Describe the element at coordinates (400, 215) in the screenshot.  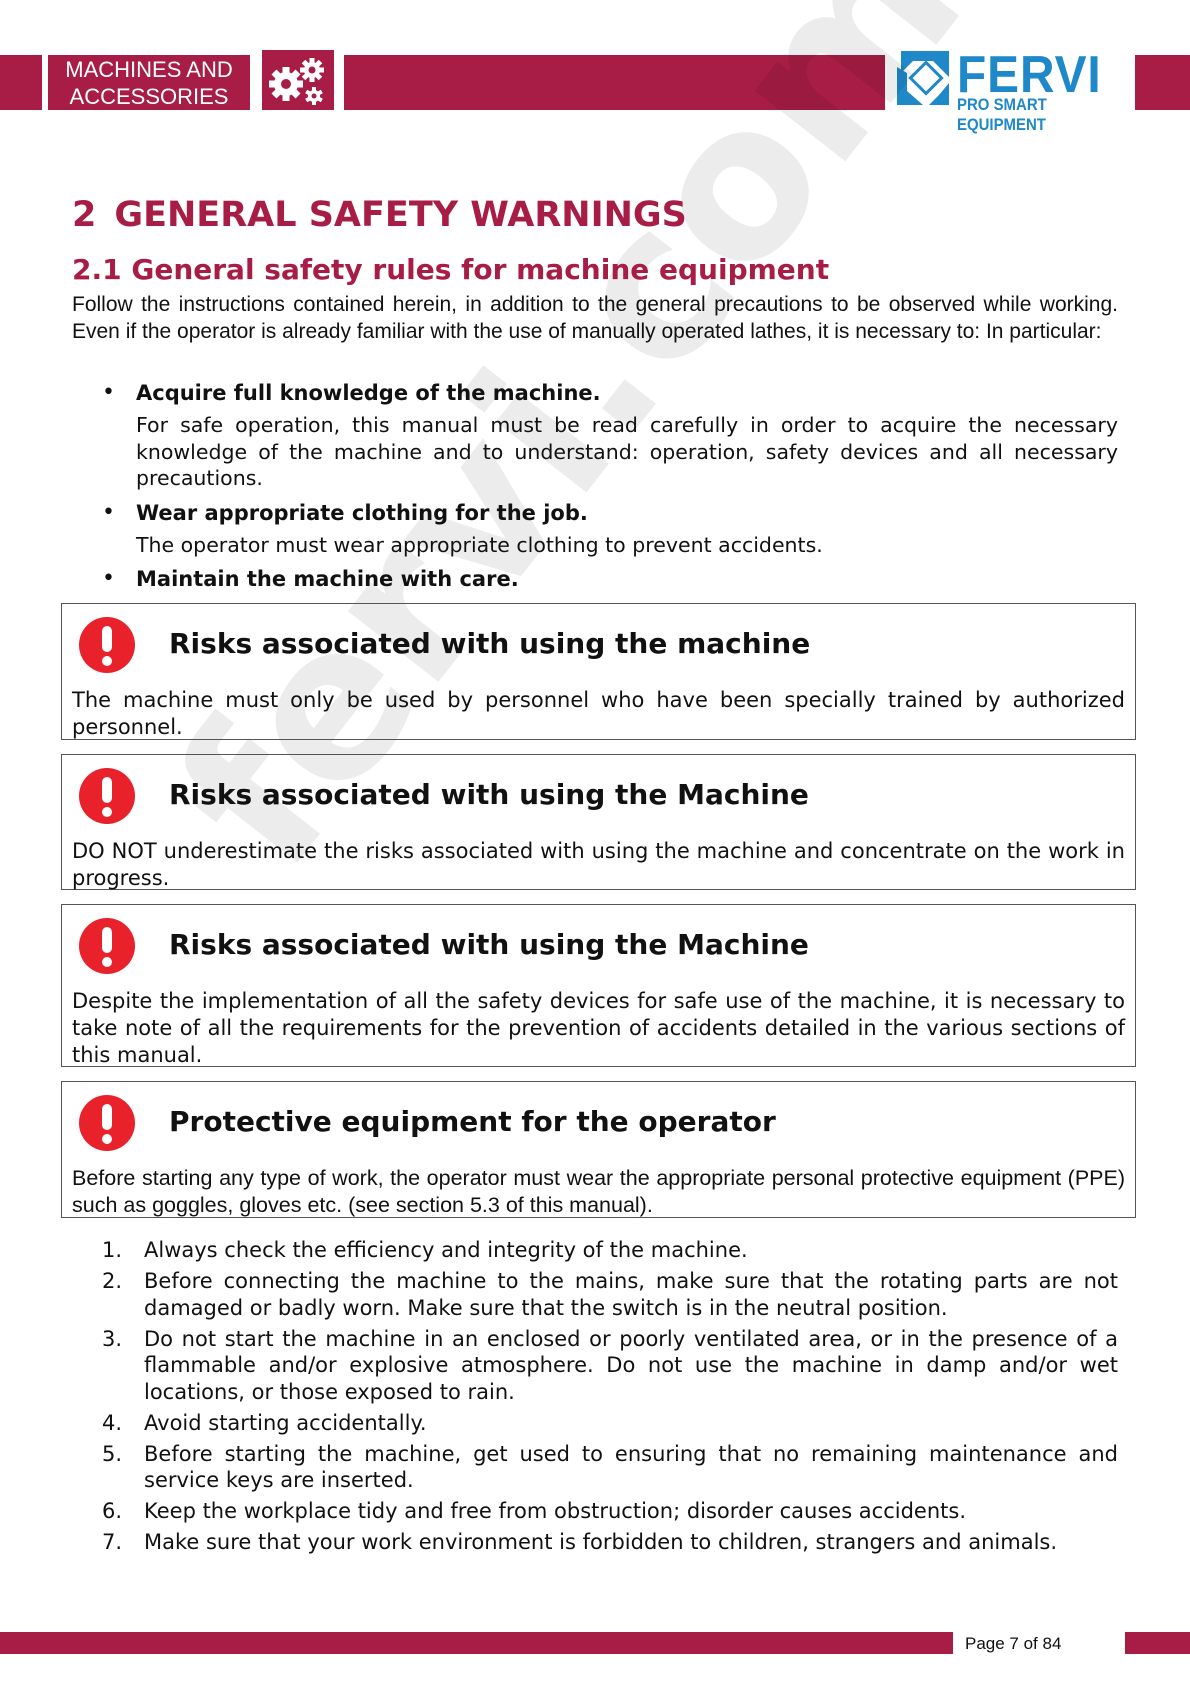
I see `chapter-title-text: GENERAL SAFETY WARNINGS` at that location.